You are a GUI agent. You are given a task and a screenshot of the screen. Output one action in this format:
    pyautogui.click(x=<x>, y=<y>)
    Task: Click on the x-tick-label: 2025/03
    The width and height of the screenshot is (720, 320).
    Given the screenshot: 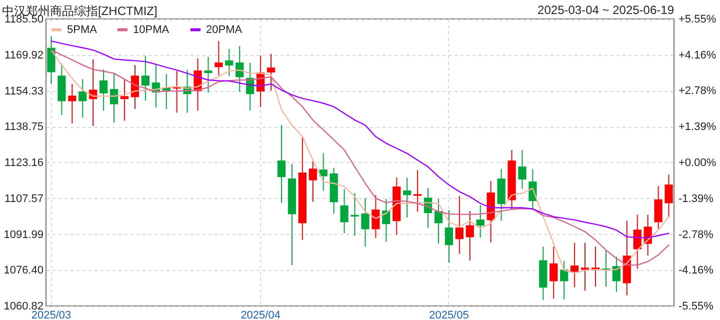 What is the action you would take?
    pyautogui.click(x=51, y=315)
    